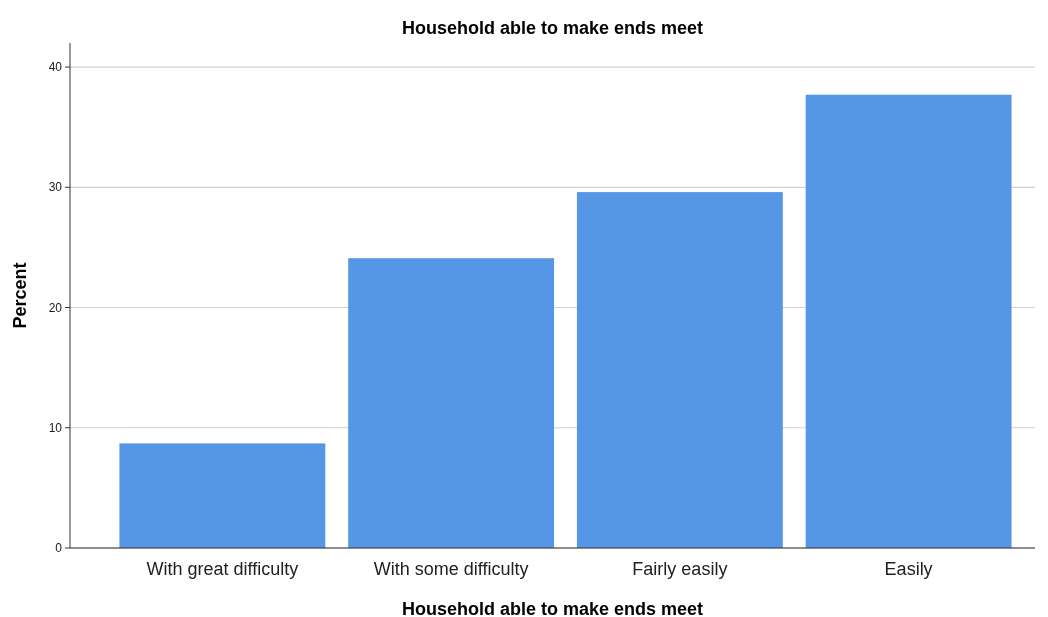 This screenshot has width=1048, height=617. What do you see at coordinates (908, 569) in the screenshot?
I see `x-tick-label: Easily` at bounding box center [908, 569].